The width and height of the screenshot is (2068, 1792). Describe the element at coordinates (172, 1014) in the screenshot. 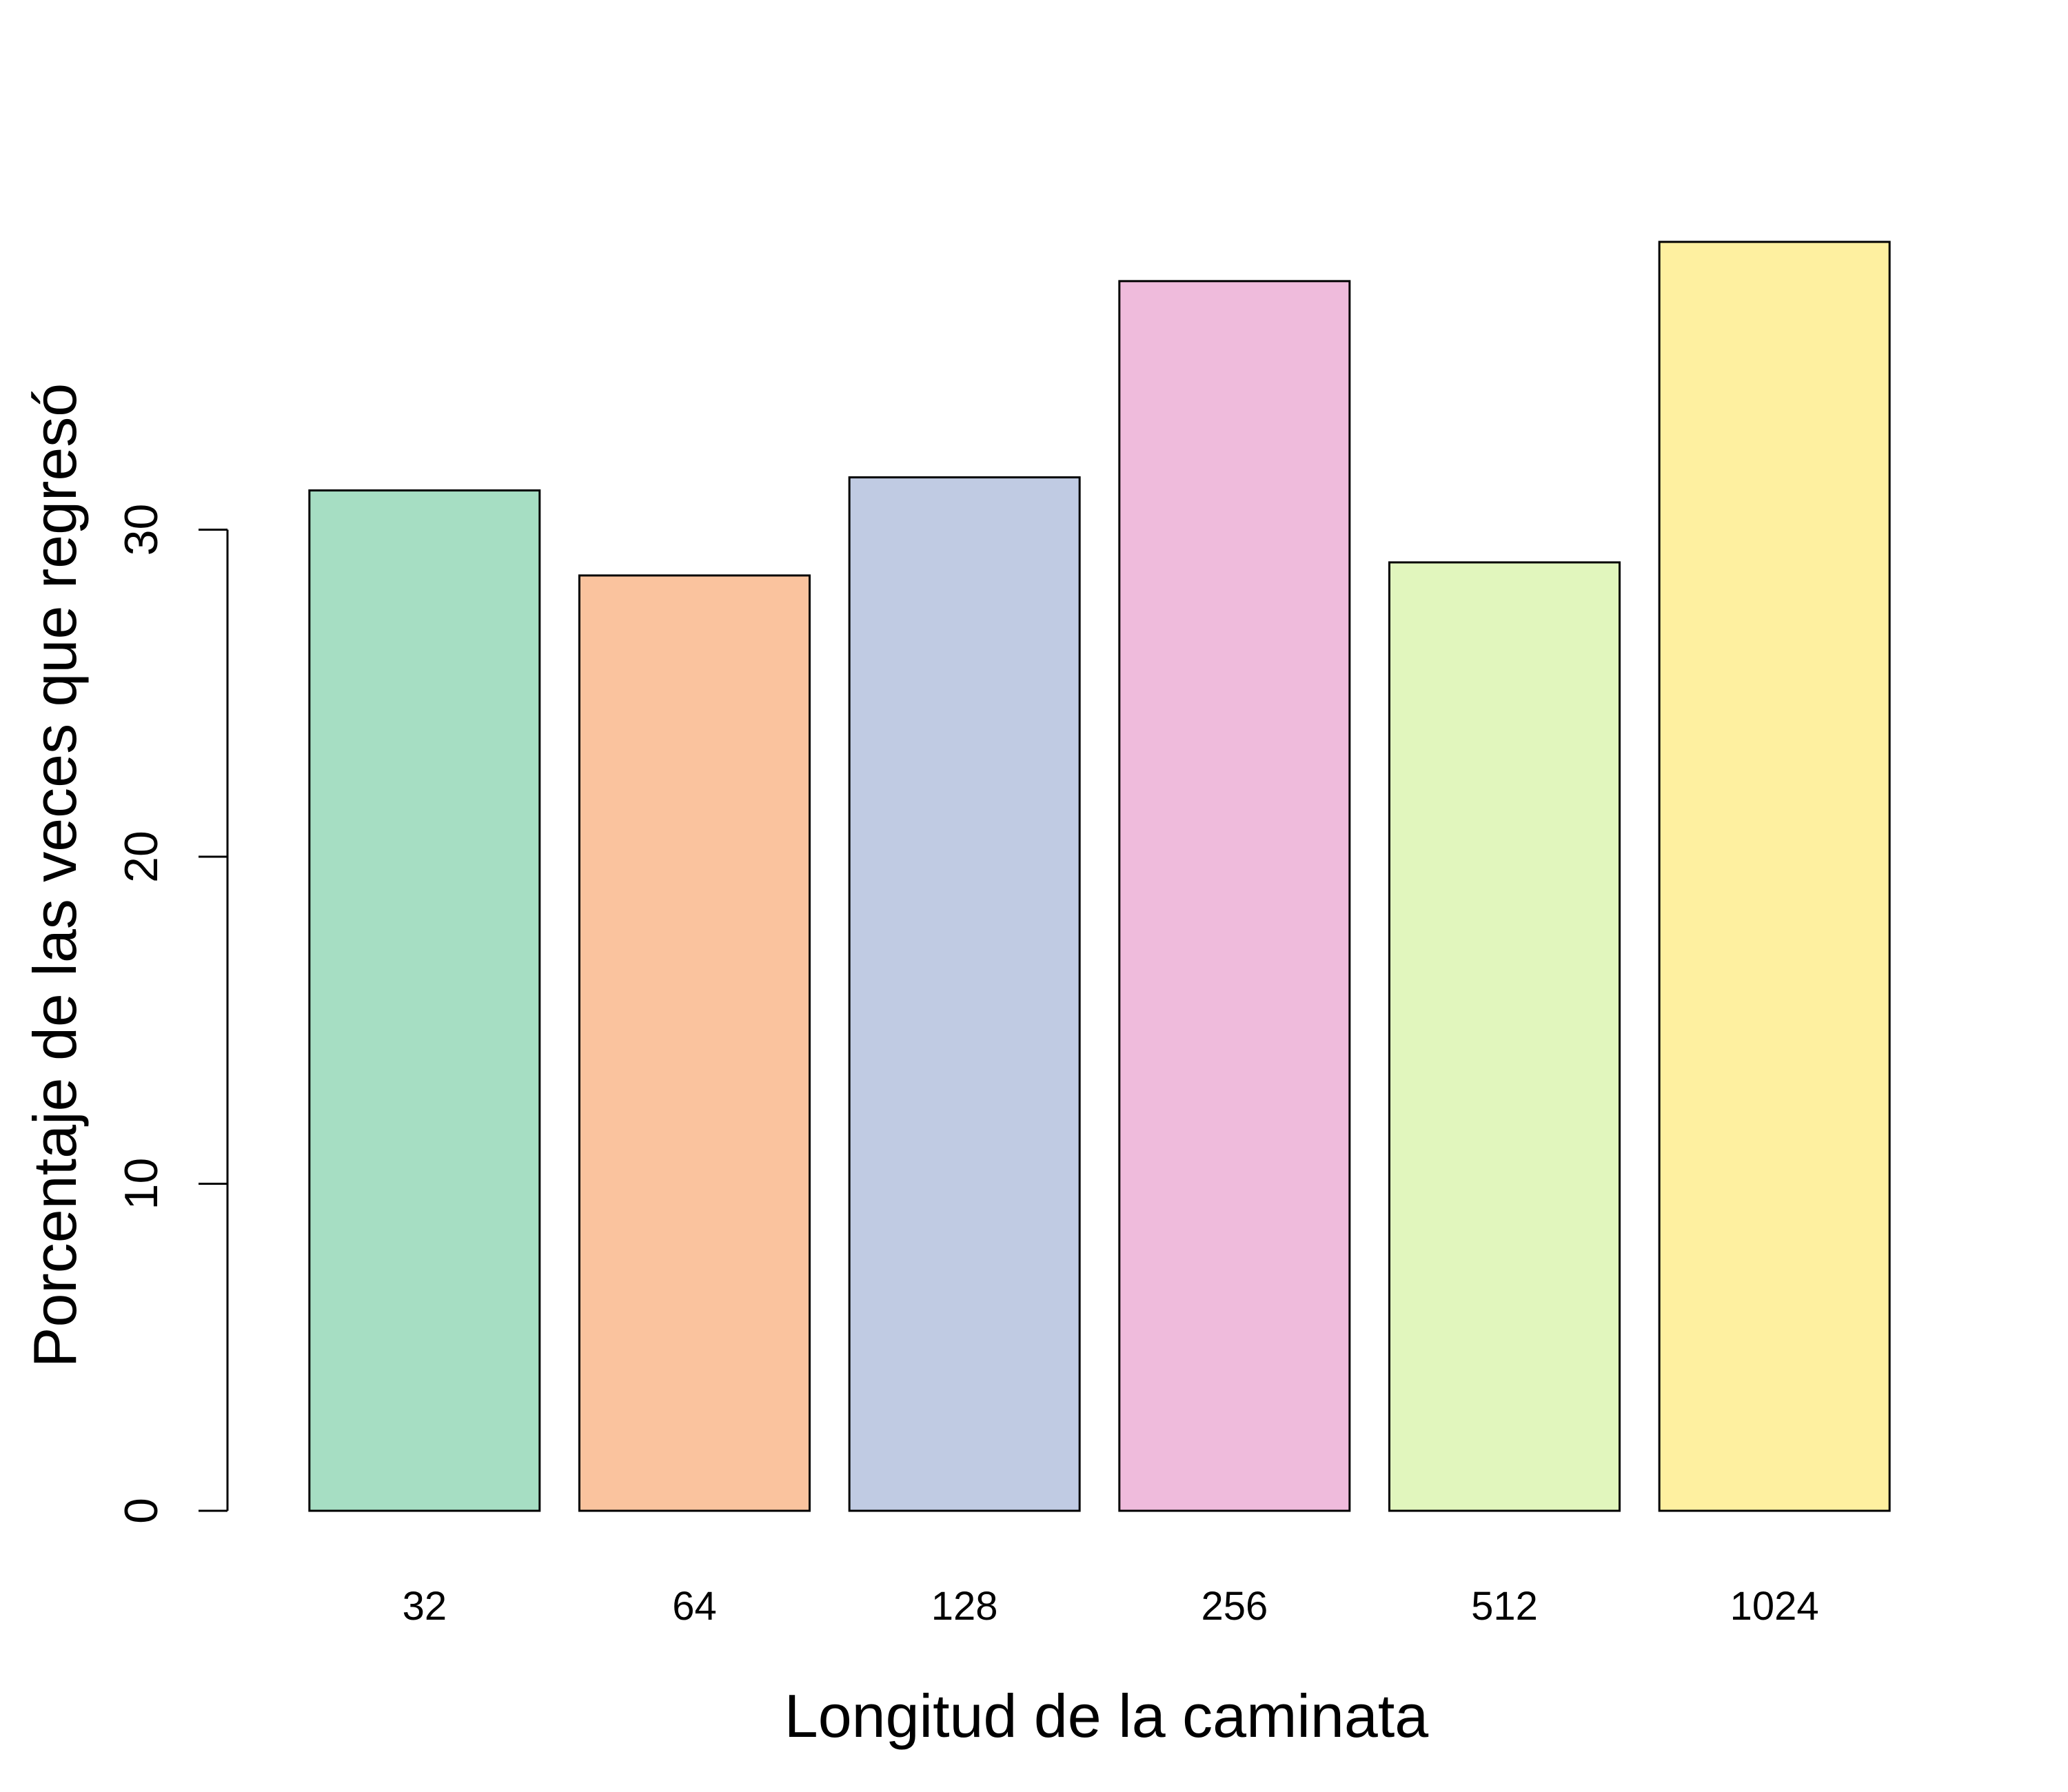

I see `y-axis: 0 10 20 30` at that location.